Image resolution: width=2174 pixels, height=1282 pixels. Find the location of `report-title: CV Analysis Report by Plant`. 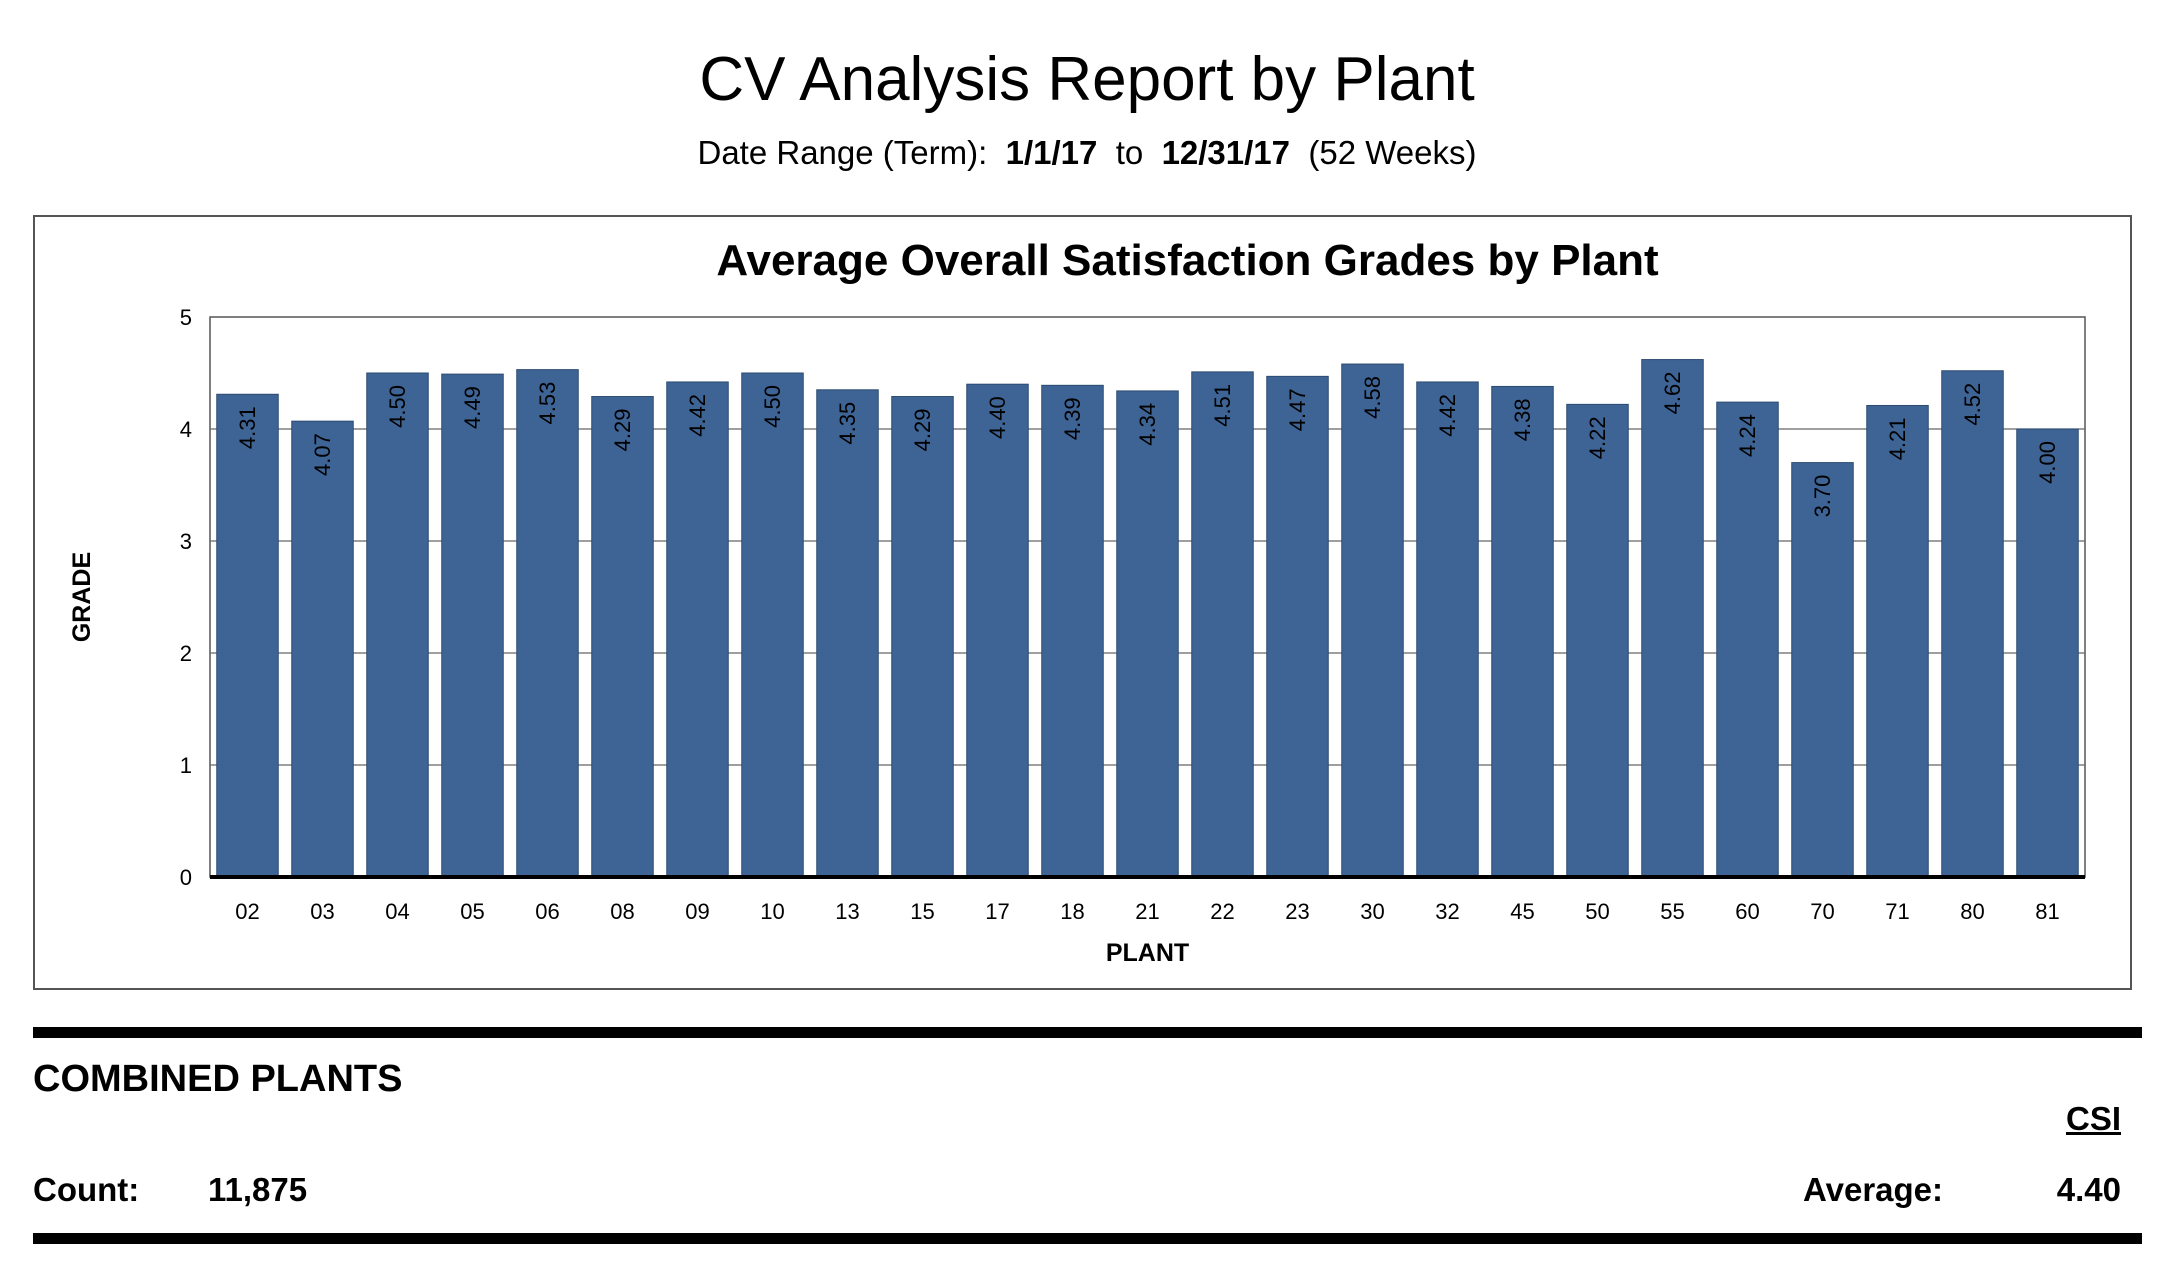

report-title: CV Analysis Report by Plant is located at coordinates (1087, 79).